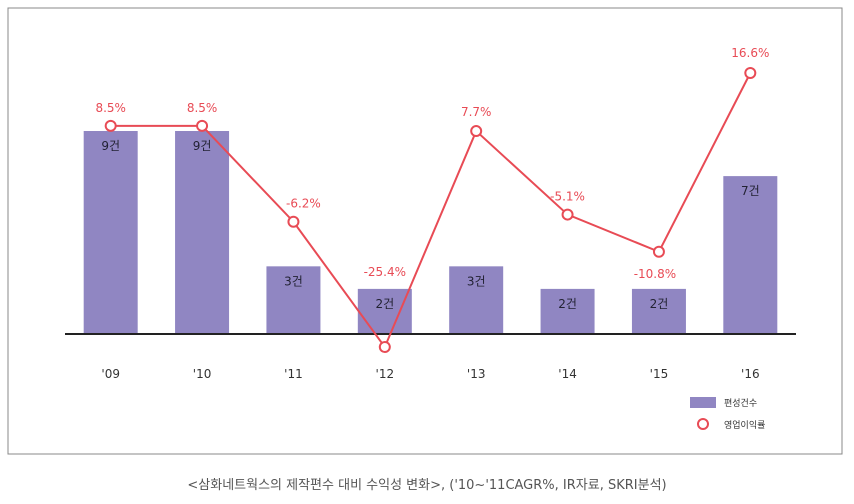 This screenshot has width=854, height=504. I want to click on bar-label-0: 9건, so click(110, 146).